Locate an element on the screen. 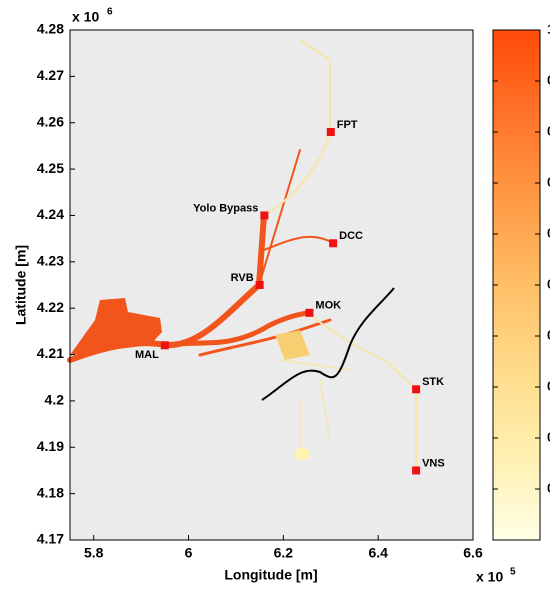  y-tick-label: 4.28 is located at coordinates (50, 29).